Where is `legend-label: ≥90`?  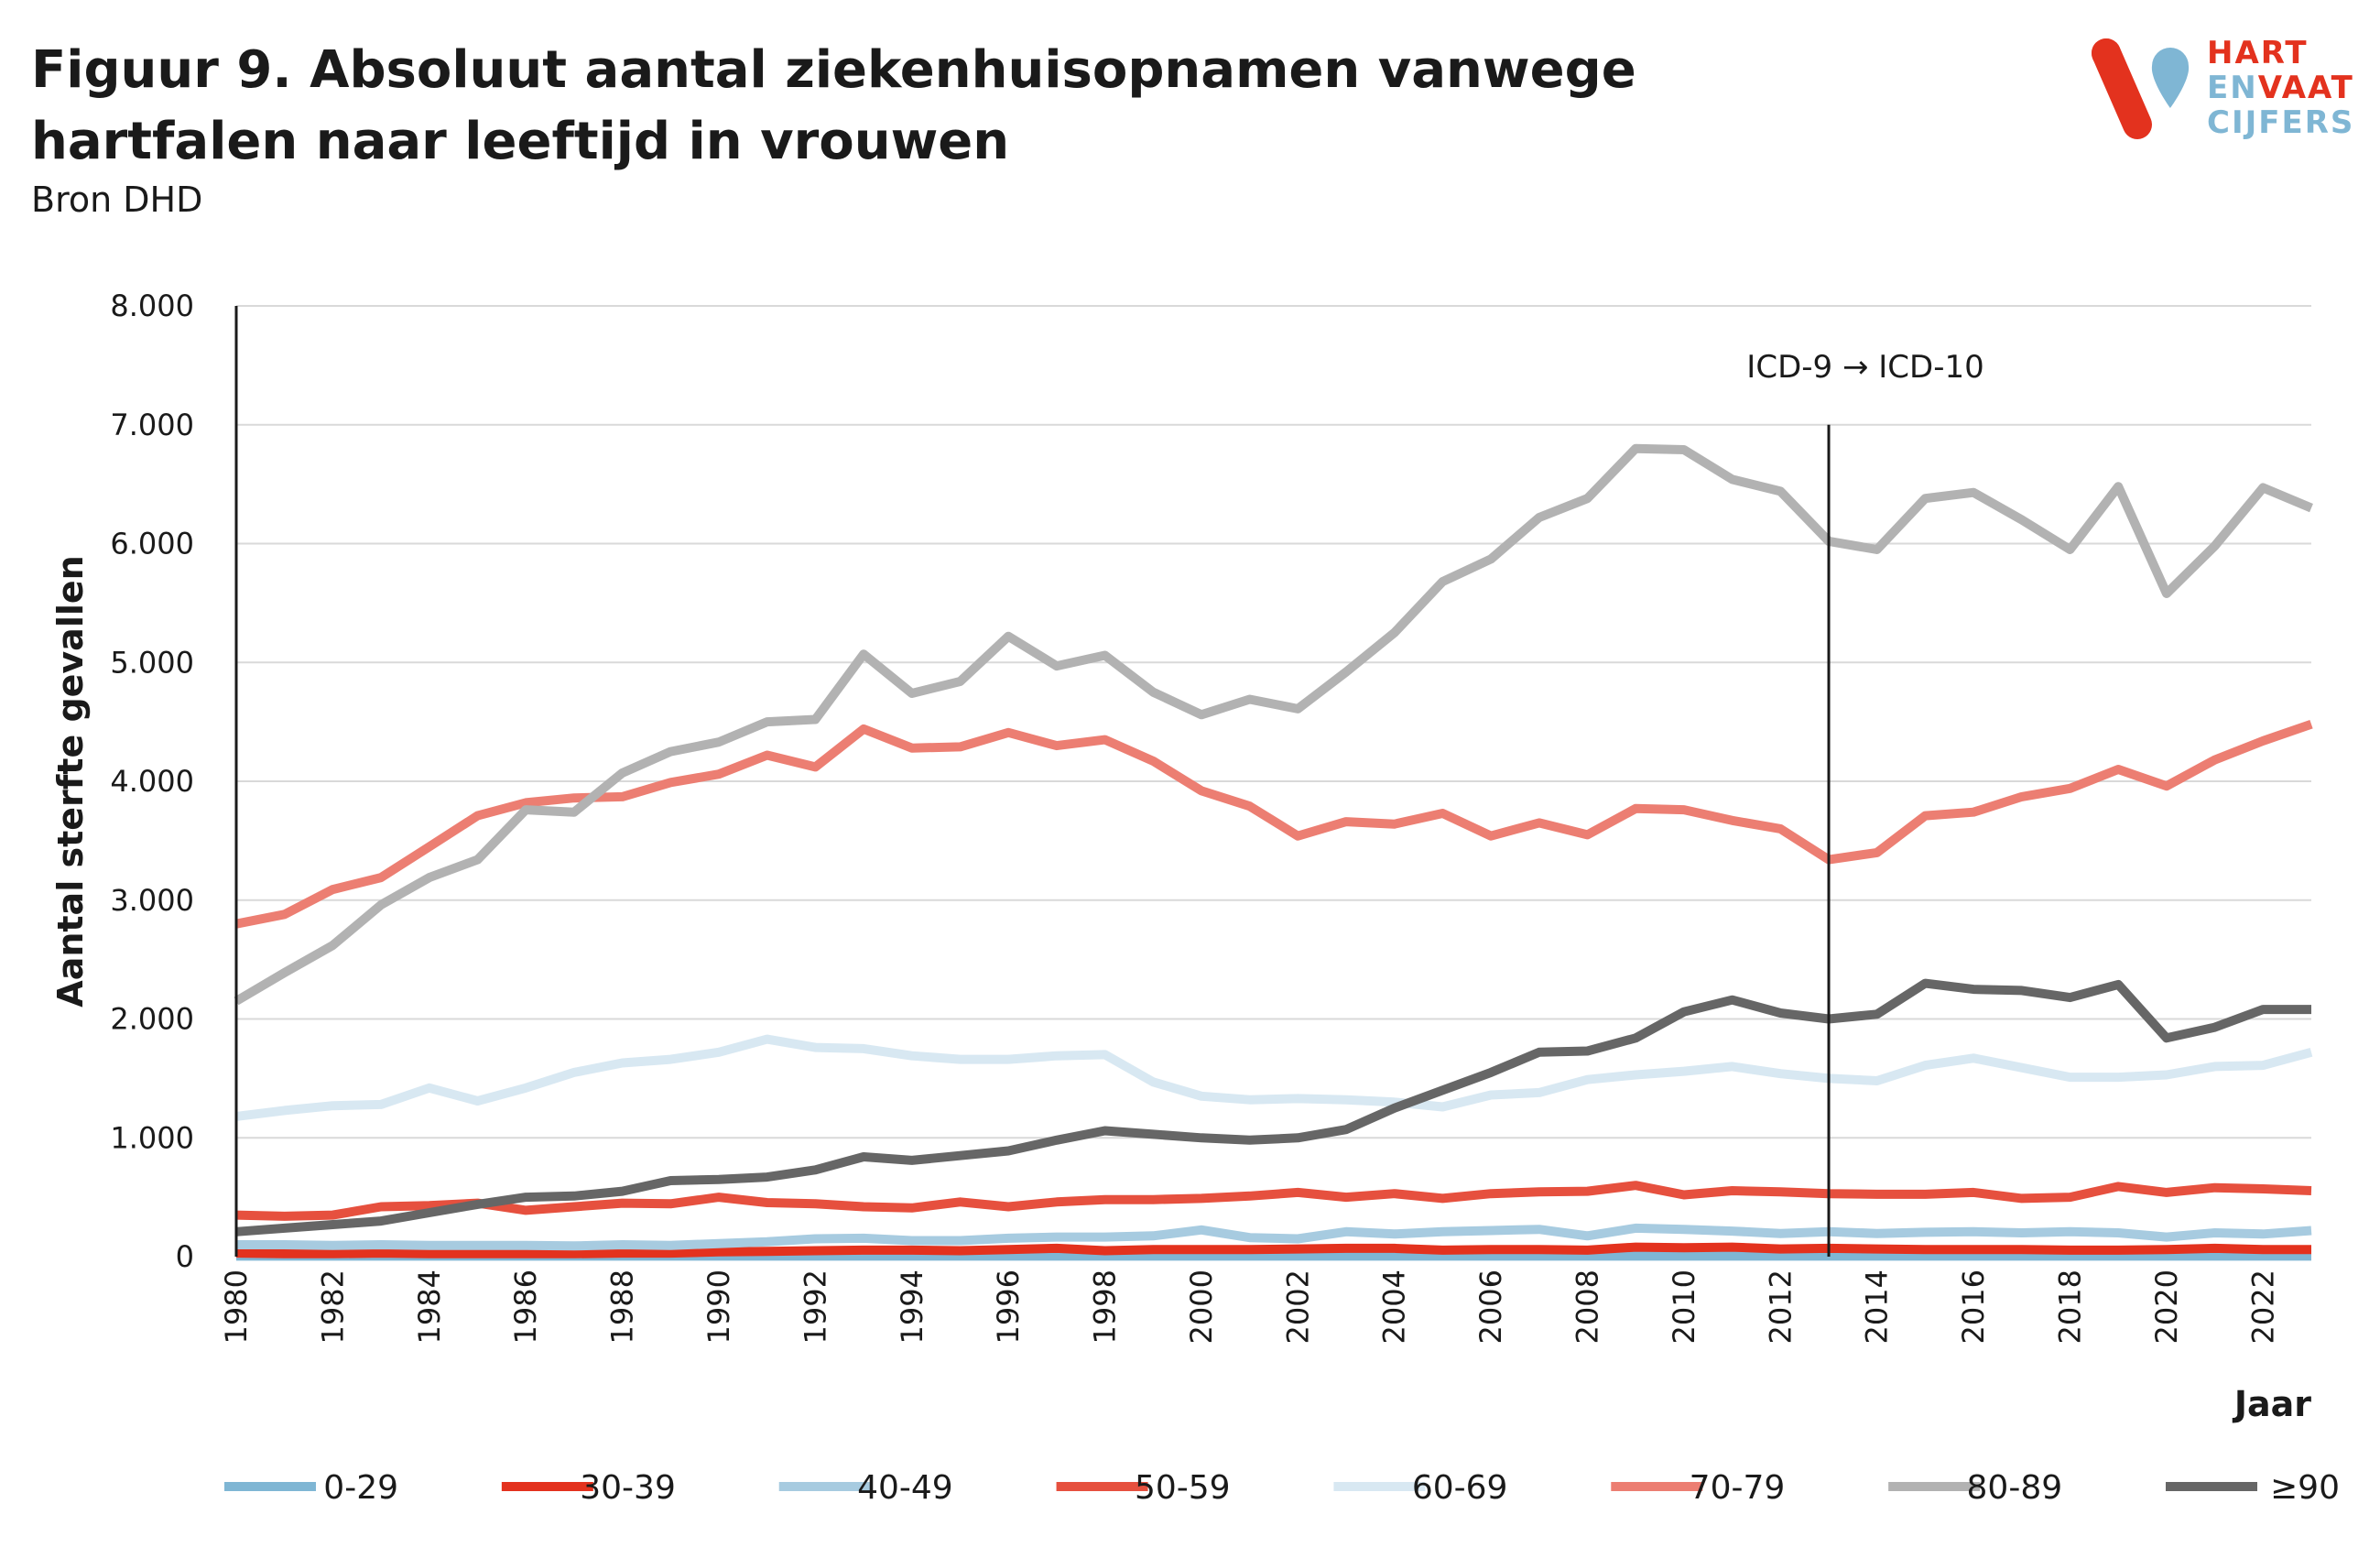 legend-label: ≥90 is located at coordinates (2305, 1488).